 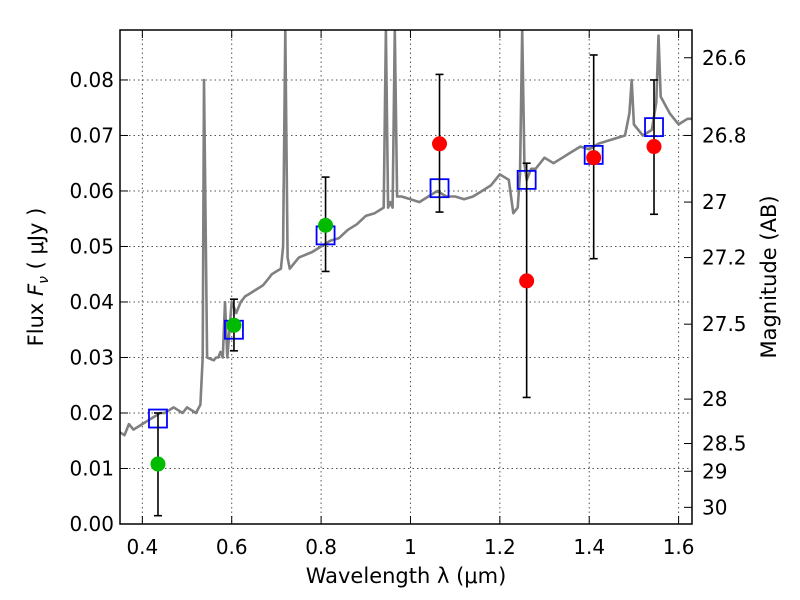 I want to click on y-tick-label: 0.02, so click(x=91, y=413).